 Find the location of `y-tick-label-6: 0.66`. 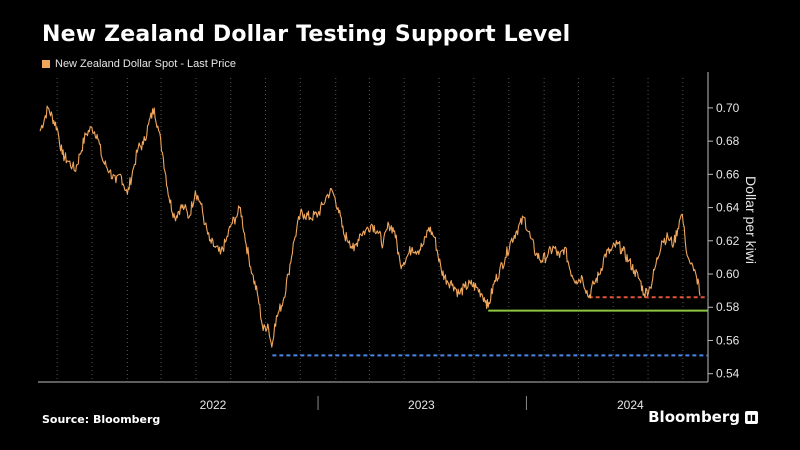

y-tick-label-6: 0.66 is located at coordinates (728, 174).